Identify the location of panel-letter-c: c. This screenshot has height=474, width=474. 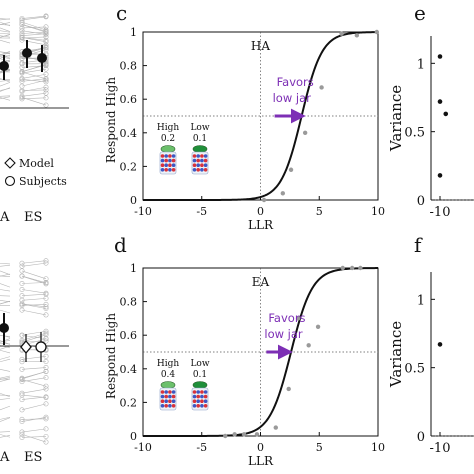
(121, 13).